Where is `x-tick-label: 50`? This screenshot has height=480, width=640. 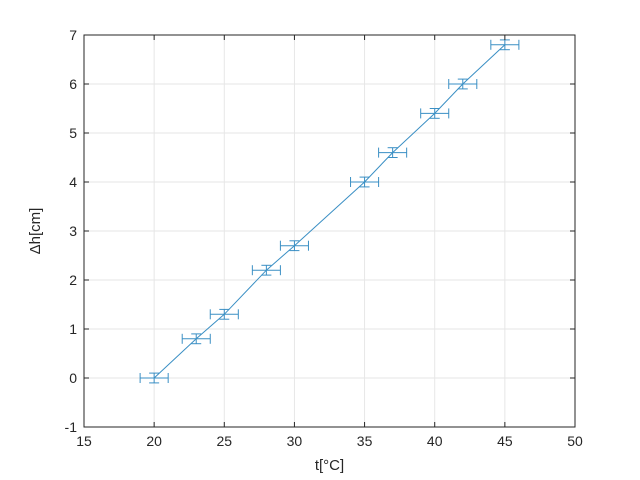
x-tick-label: 50 is located at coordinates (575, 441).